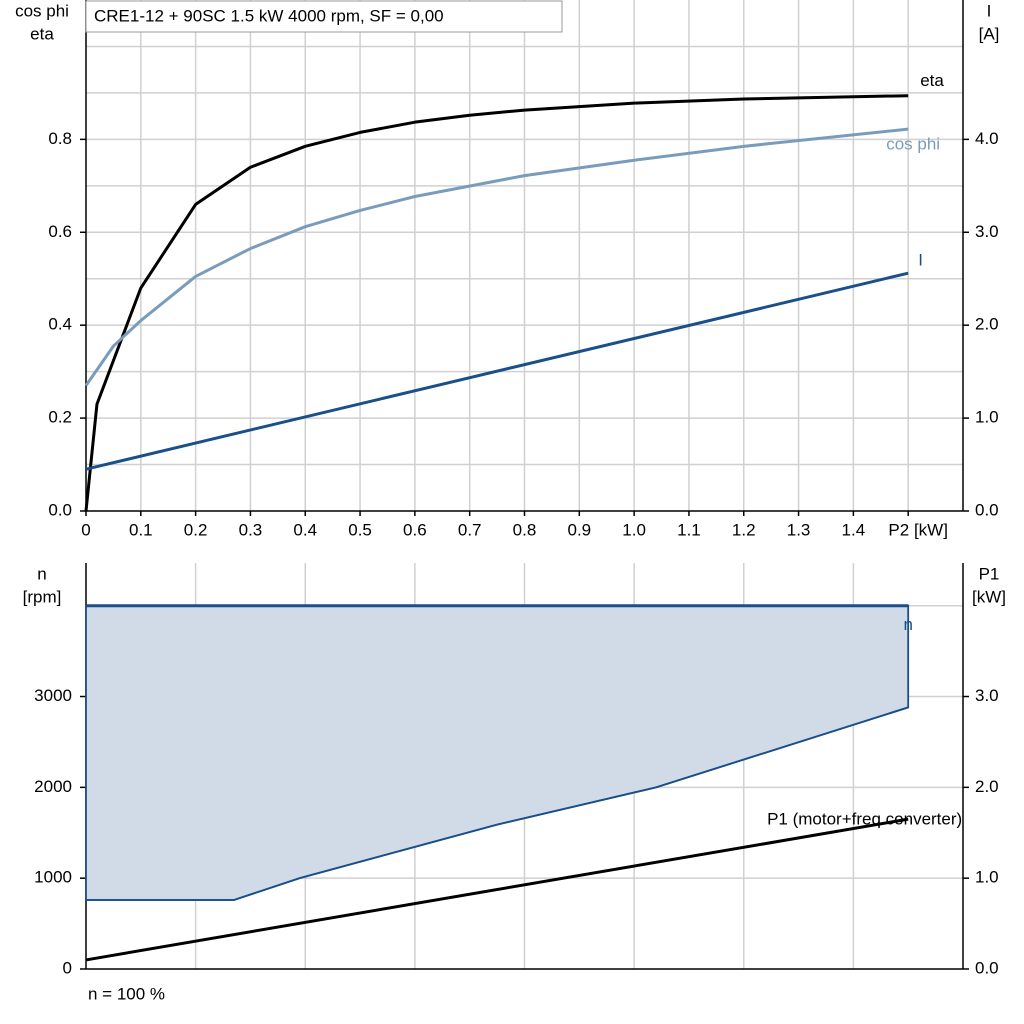 The image size is (1024, 1024). I want to click on y-tick-label: 0.6, so click(60, 231).